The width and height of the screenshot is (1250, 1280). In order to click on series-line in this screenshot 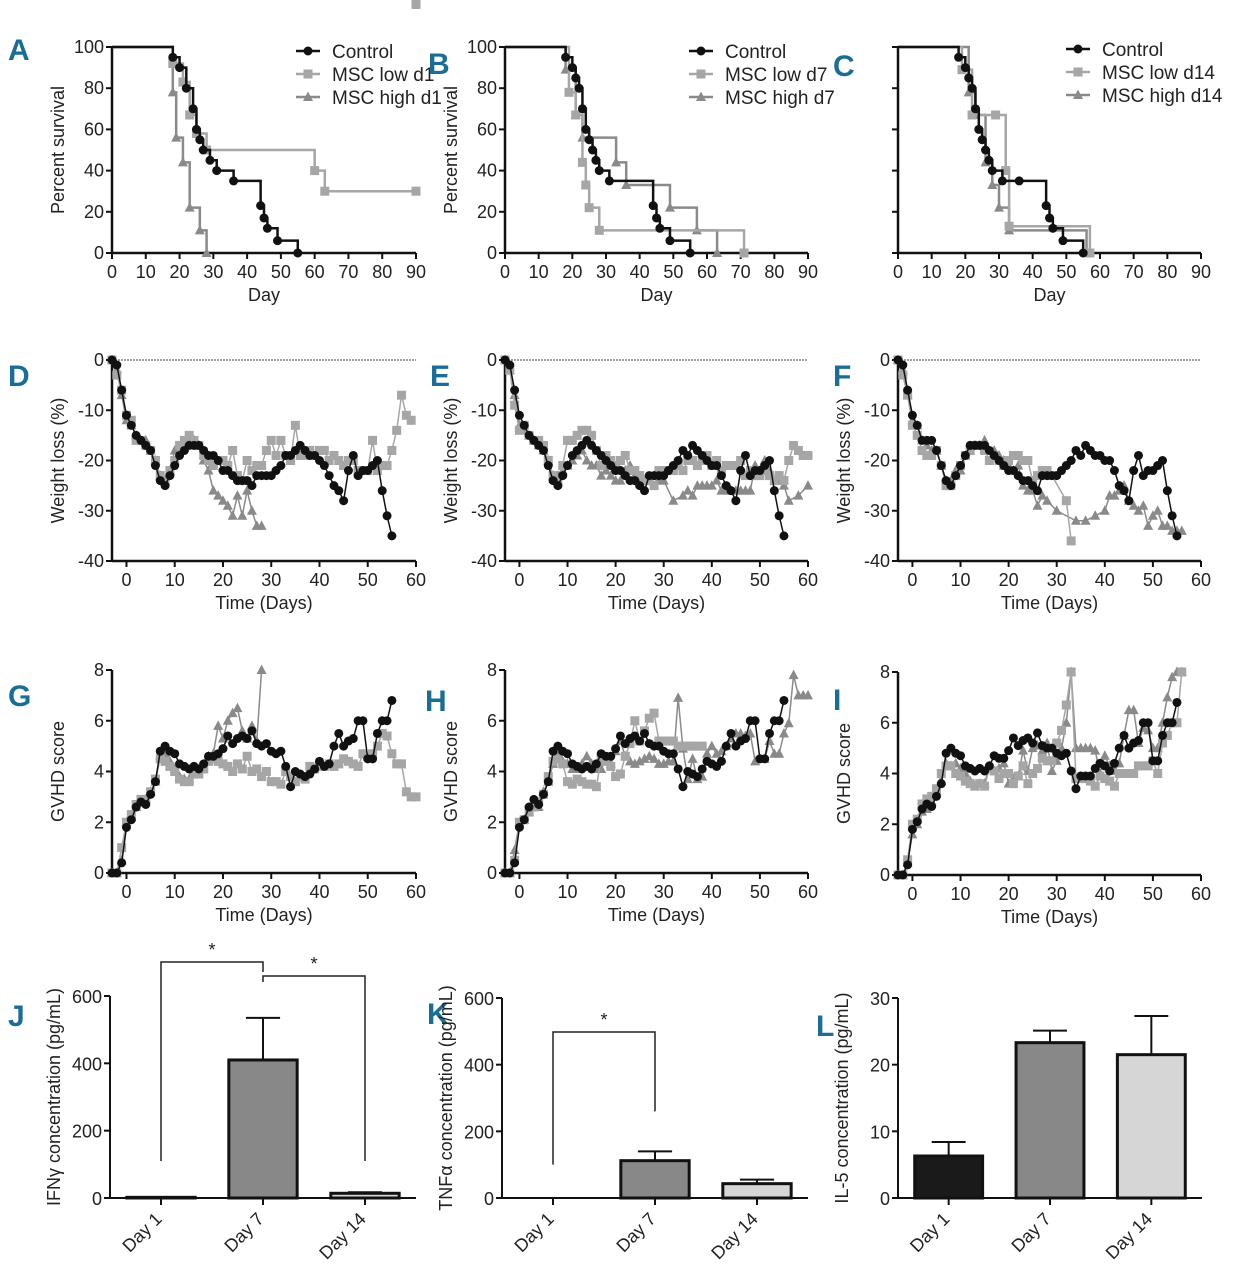, I will do `click(1038, 789)`.